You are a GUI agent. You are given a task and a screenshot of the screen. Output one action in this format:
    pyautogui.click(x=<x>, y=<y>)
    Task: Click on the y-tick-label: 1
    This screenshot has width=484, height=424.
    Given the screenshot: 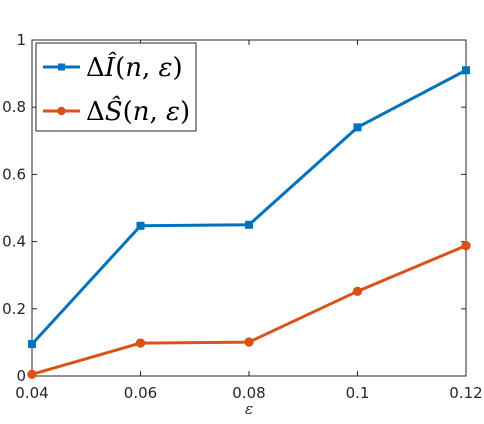 What is the action you would take?
    pyautogui.click(x=21, y=40)
    